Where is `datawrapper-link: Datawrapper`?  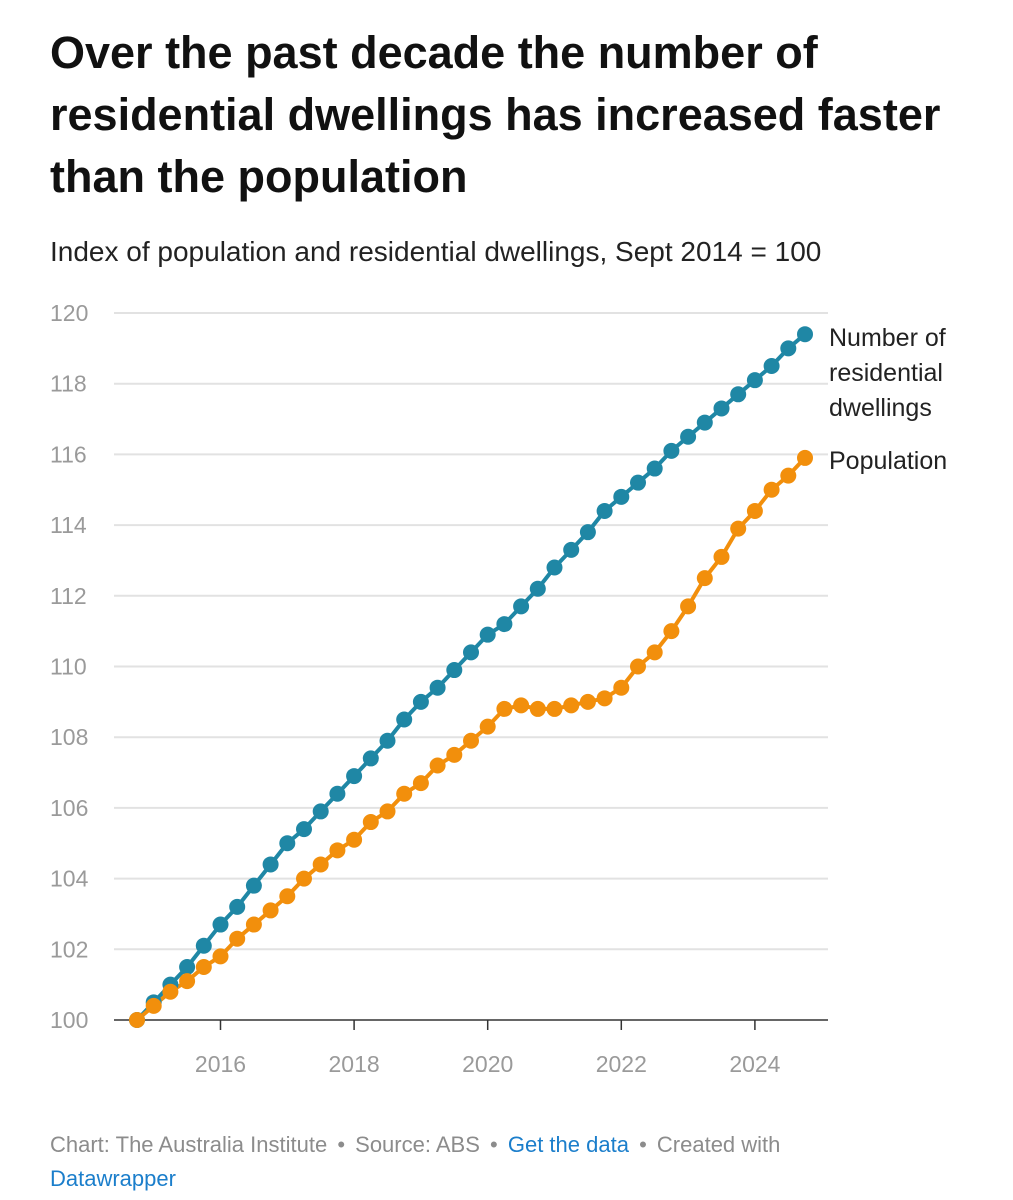
datawrapper-link: Datawrapper is located at coordinates (113, 1178).